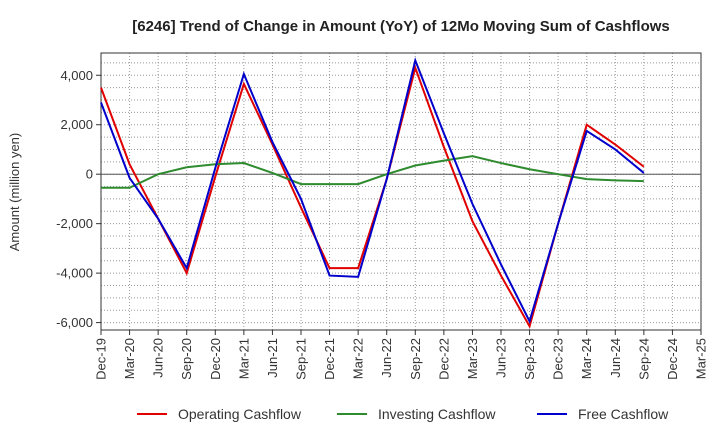 The width and height of the screenshot is (720, 445). I want to click on legend-label: Investing Cashflow, so click(437, 414).